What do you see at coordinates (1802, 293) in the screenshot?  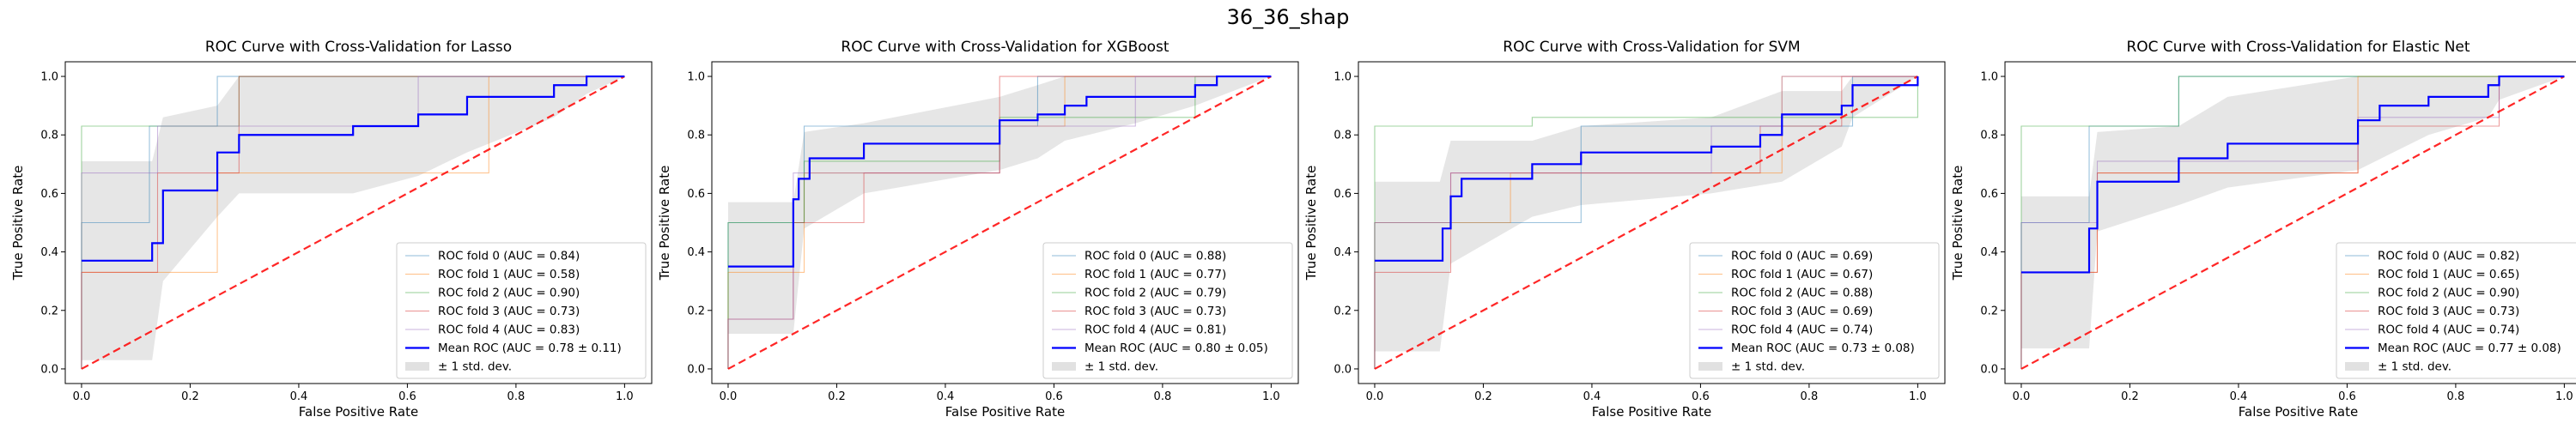 I see `legend-entry-label: ROC fold 2 (AUC = 0.88)` at bounding box center [1802, 293].